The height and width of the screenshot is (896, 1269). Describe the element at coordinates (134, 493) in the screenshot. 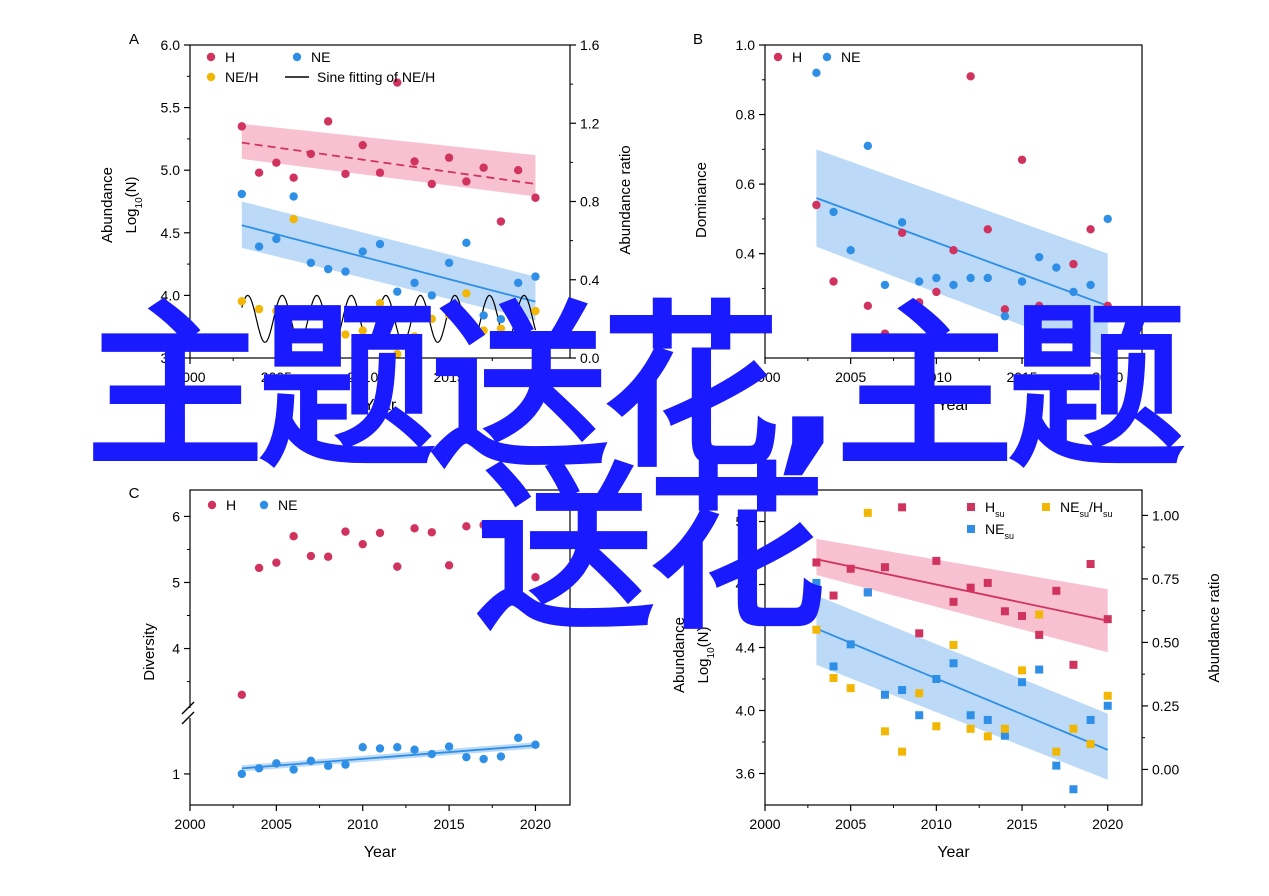

I see `panel-C-label: C` at that location.